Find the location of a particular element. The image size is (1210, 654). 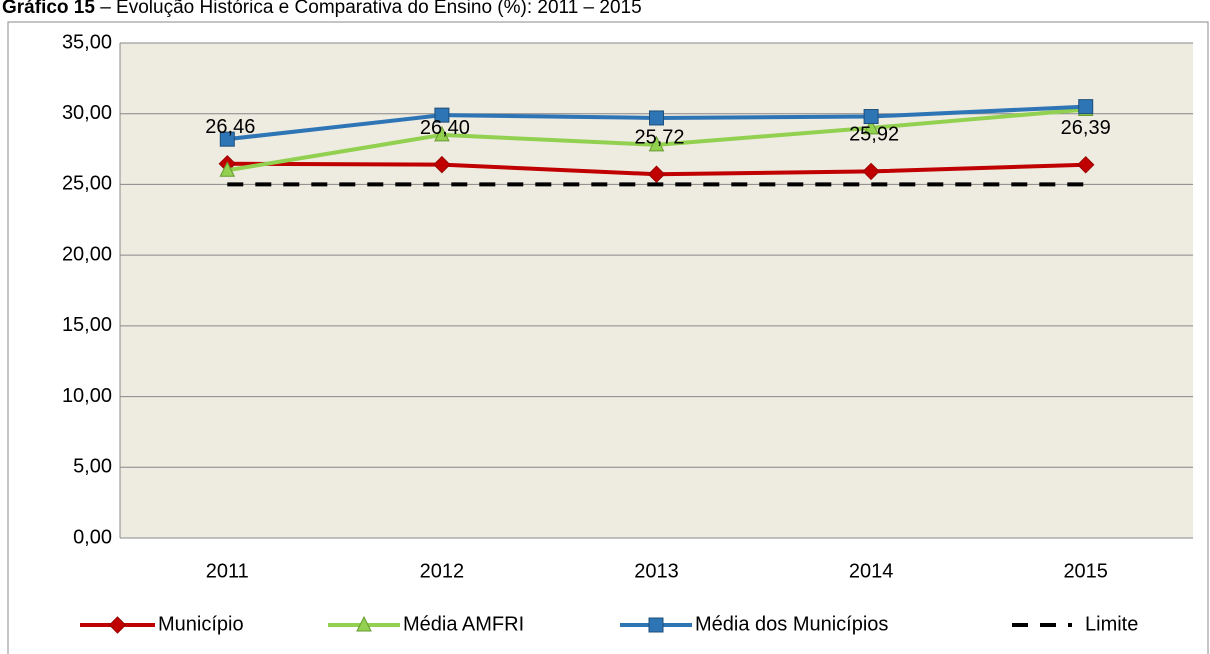

x-tick-label: 2011 is located at coordinates (227, 571).